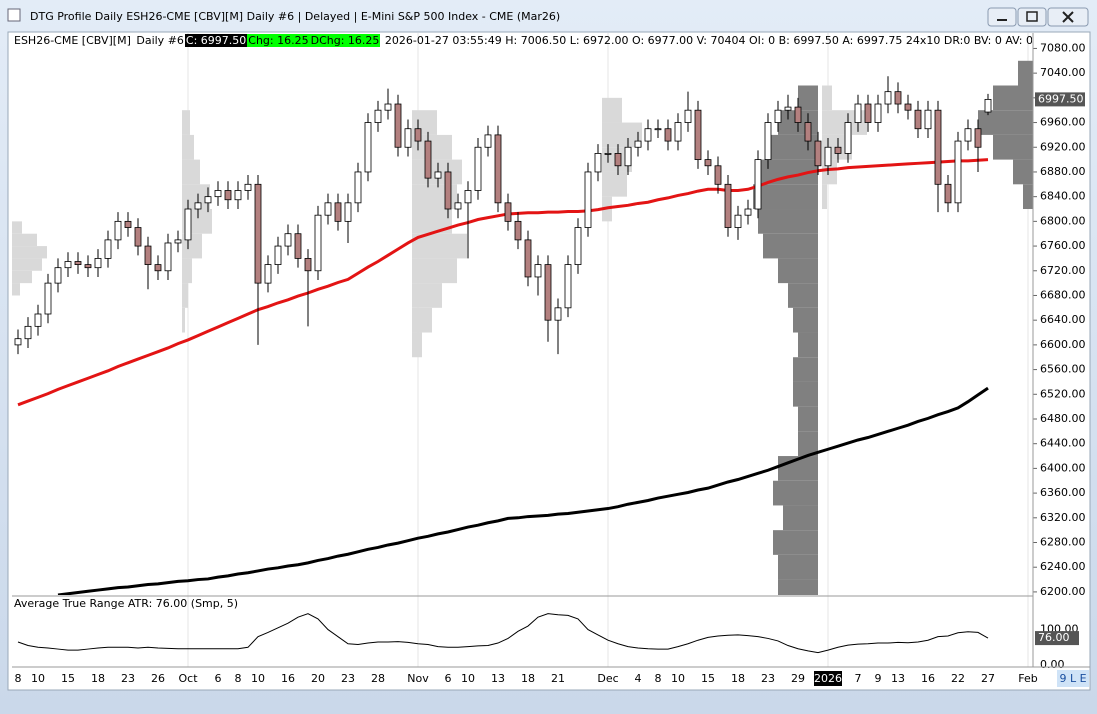 This screenshot has width=1097, height=714. Describe the element at coordinates (638, 678) in the screenshot. I see `x-tick-label: 4` at that location.